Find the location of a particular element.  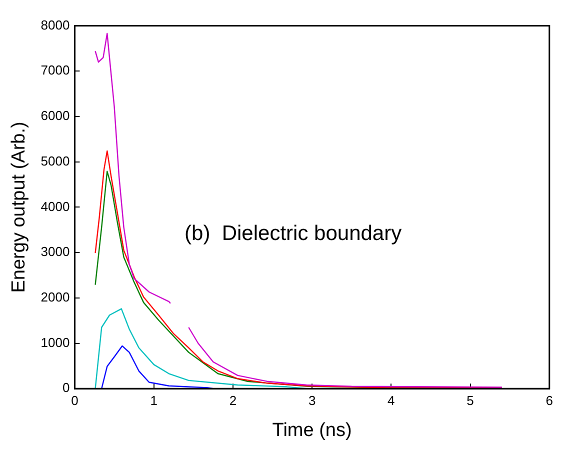

x-tick-label: 6 is located at coordinates (549, 400).